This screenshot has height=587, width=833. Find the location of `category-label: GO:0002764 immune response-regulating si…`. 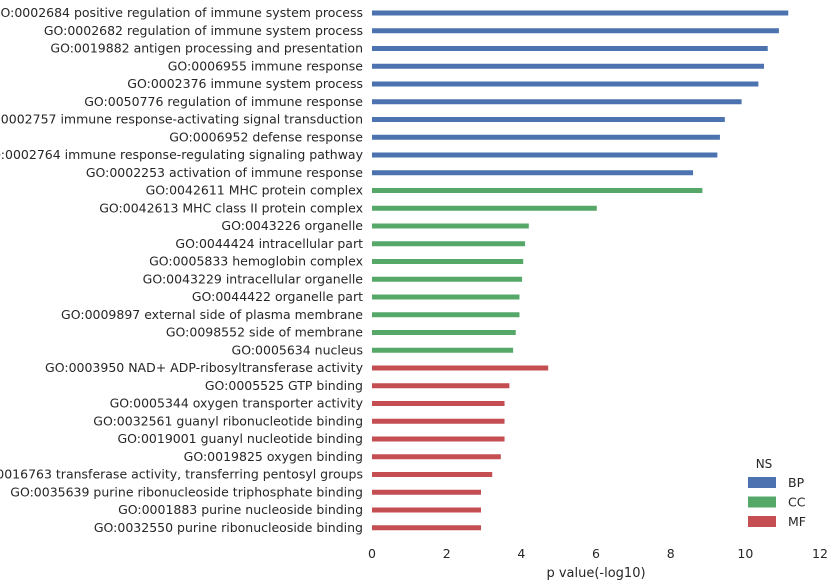

category-label: GO:0002764 immune response-regulating si… is located at coordinates (182, 154).